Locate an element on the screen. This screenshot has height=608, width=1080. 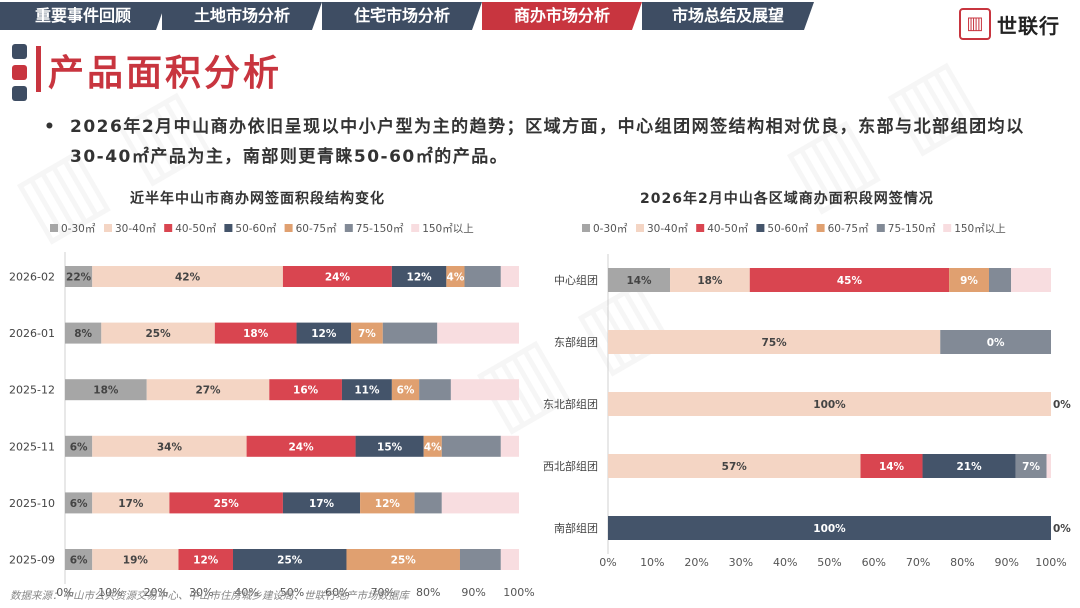
category-label: 2025-10 is located at coordinates (32, 503).